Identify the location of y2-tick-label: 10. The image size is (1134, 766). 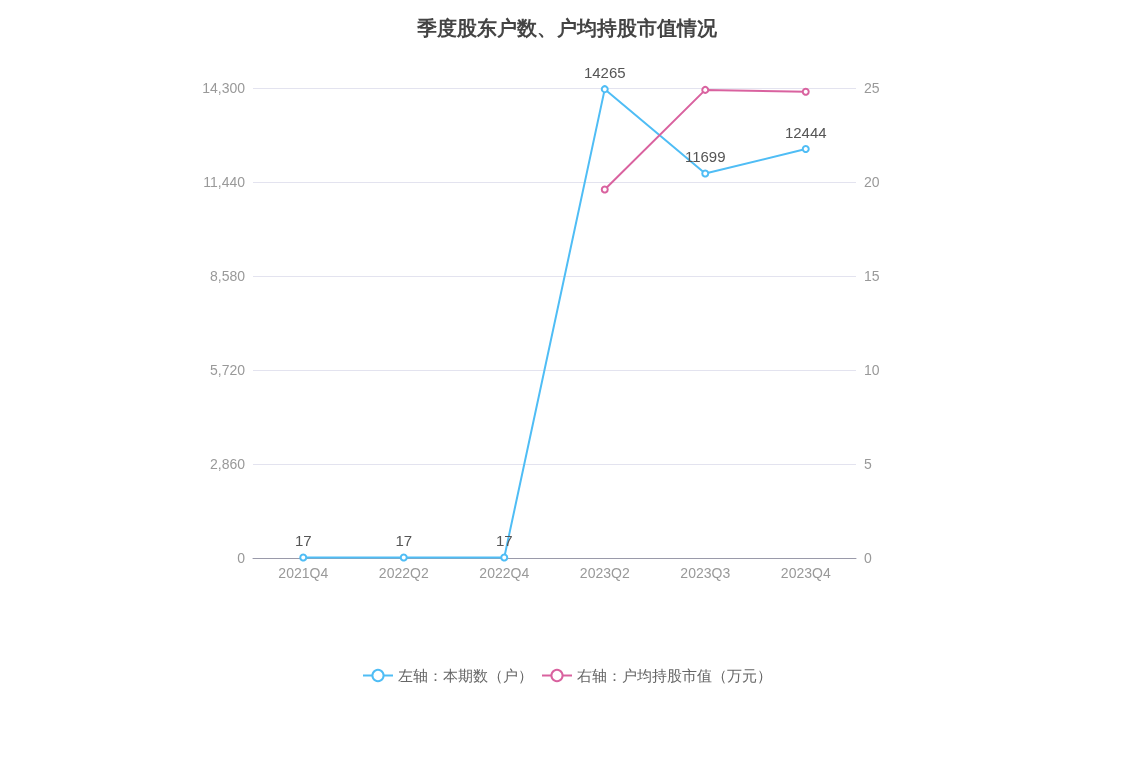
(872, 370).